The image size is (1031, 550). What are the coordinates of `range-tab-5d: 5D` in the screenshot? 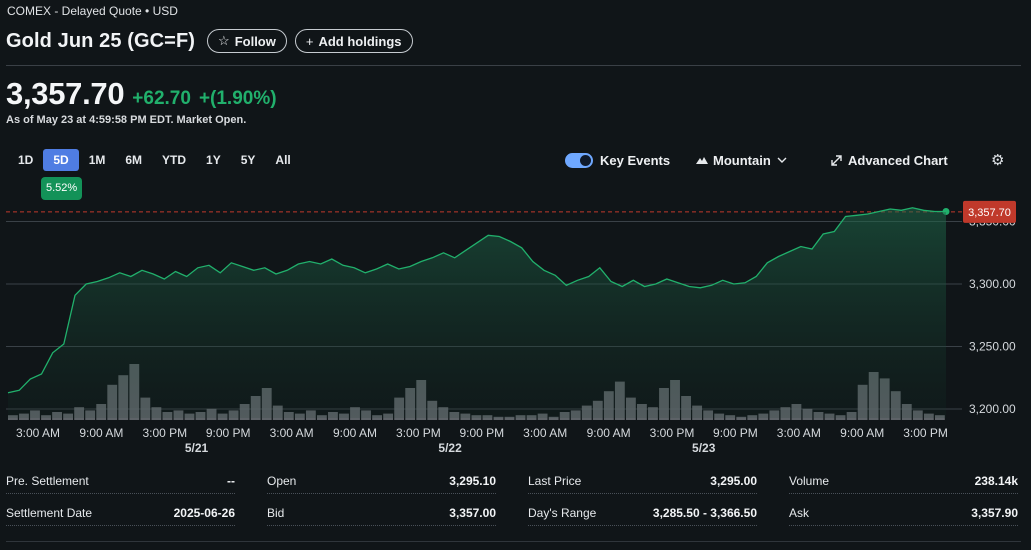 It's located at (61, 160).